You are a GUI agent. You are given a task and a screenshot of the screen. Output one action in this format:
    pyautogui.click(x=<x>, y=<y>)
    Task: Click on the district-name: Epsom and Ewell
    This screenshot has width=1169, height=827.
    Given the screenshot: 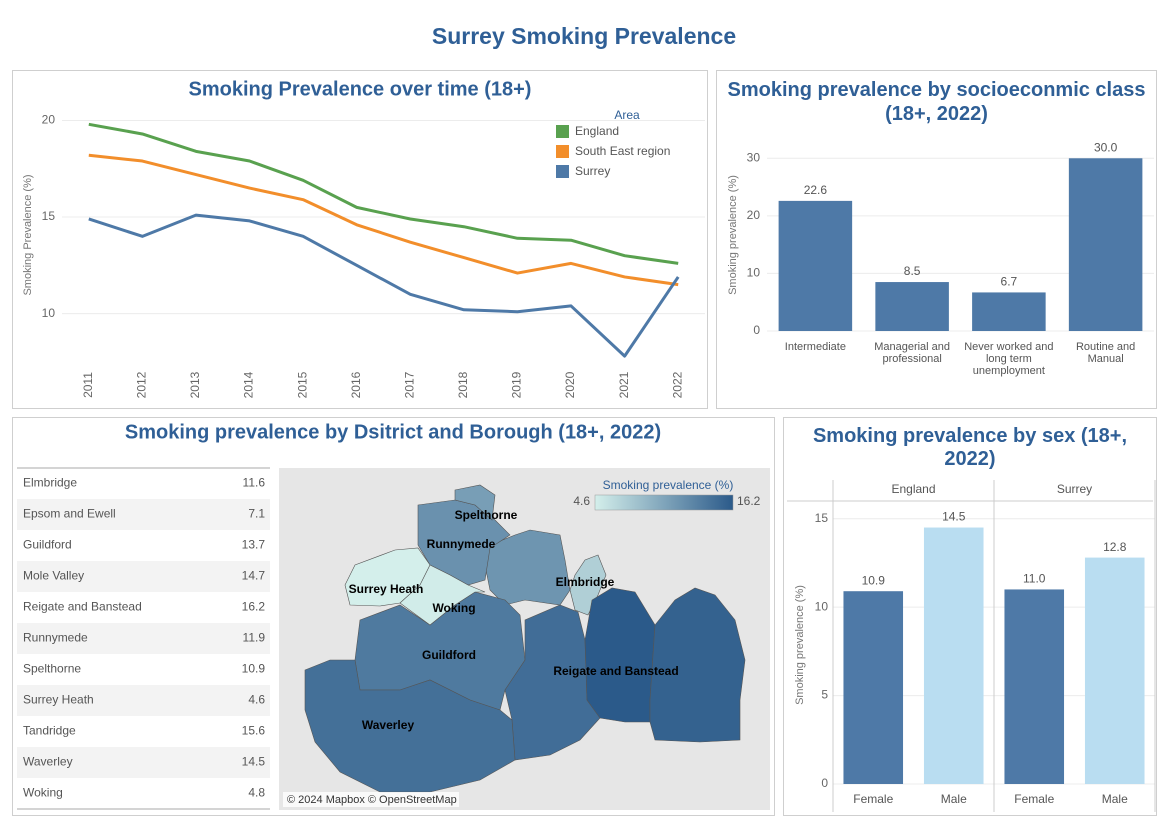 What is the action you would take?
    pyautogui.click(x=69, y=514)
    